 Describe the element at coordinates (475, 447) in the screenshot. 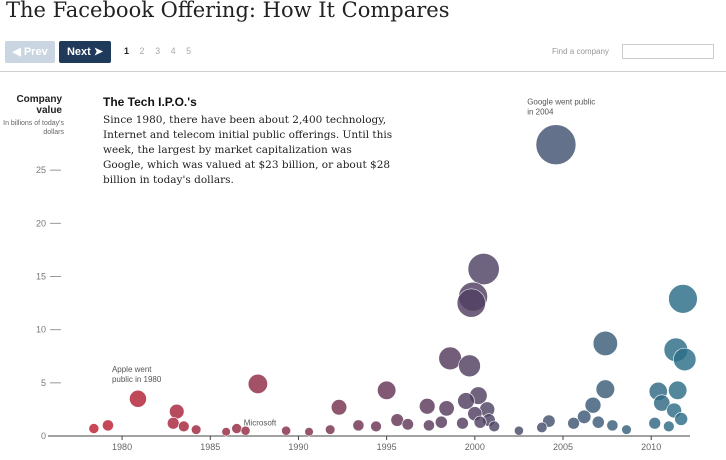

I see `x-tick-label-2000: 2000` at that location.